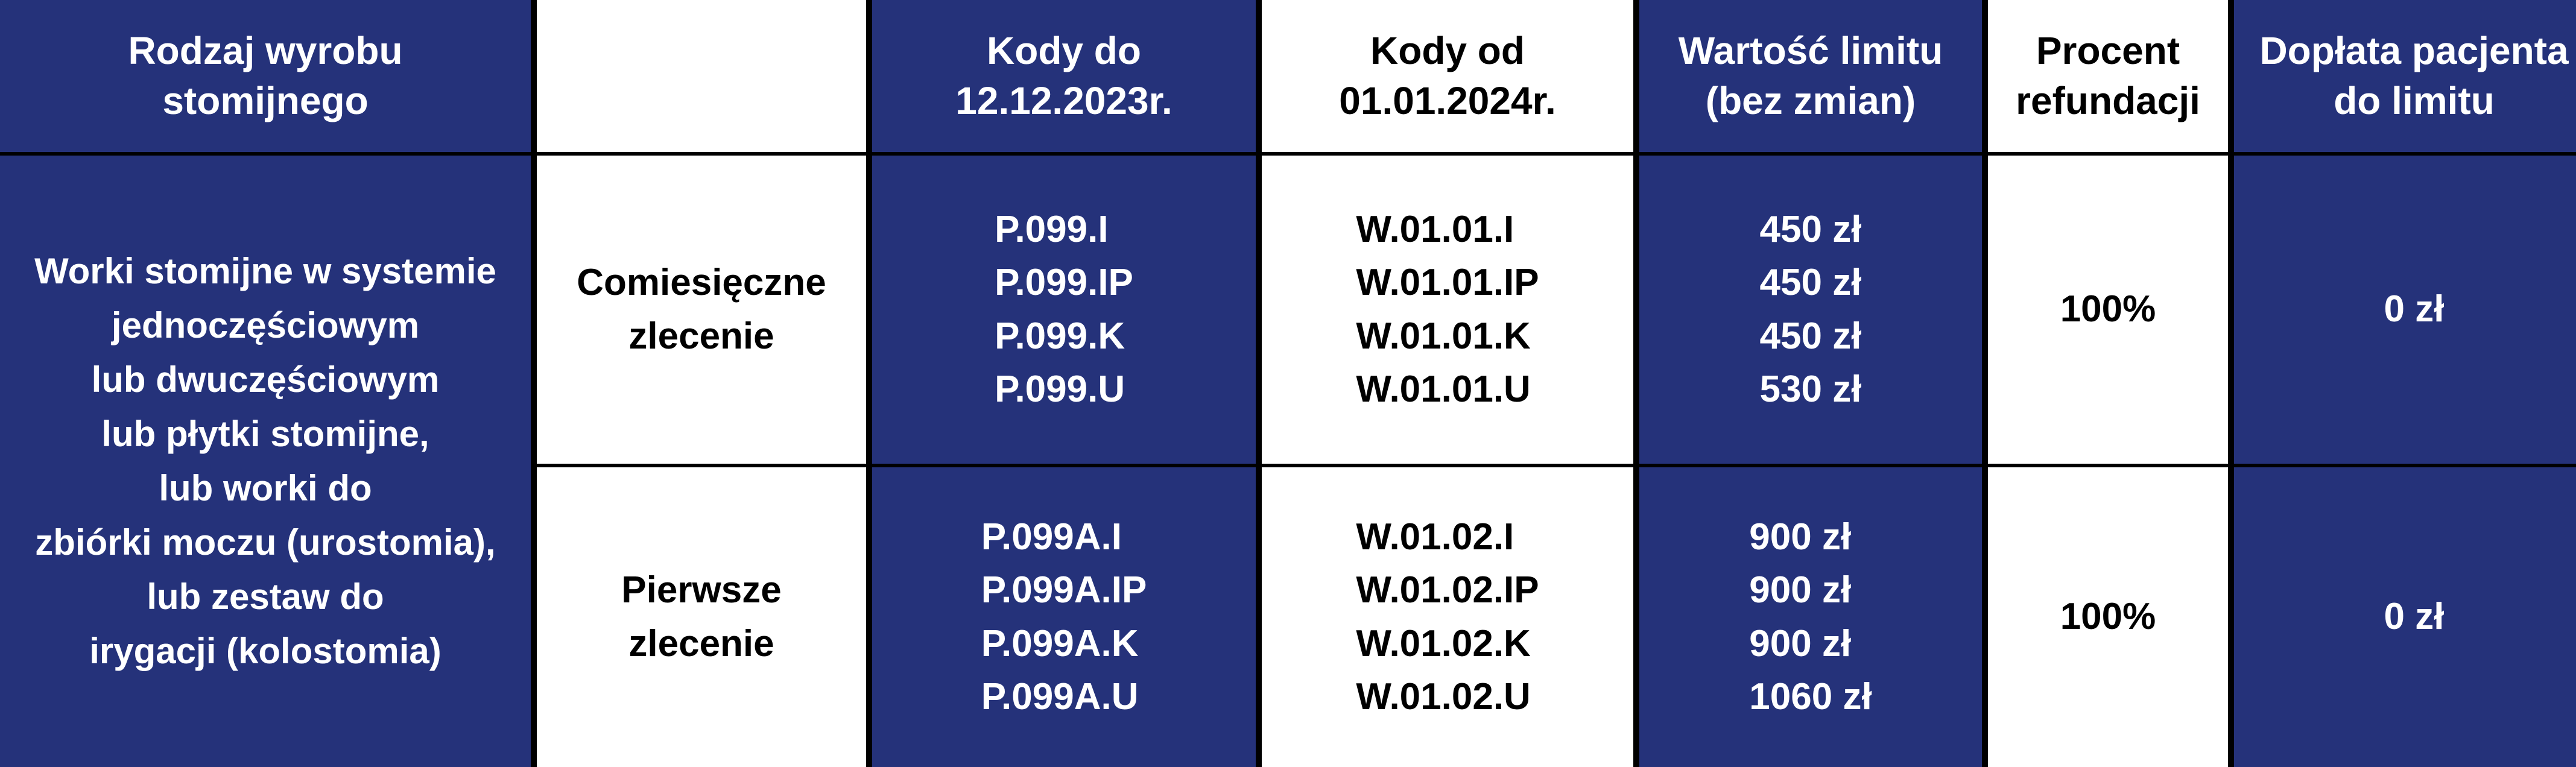  Describe the element at coordinates (265, 379) in the screenshot. I see `product-type-line: lub dwuczęściowym` at that location.